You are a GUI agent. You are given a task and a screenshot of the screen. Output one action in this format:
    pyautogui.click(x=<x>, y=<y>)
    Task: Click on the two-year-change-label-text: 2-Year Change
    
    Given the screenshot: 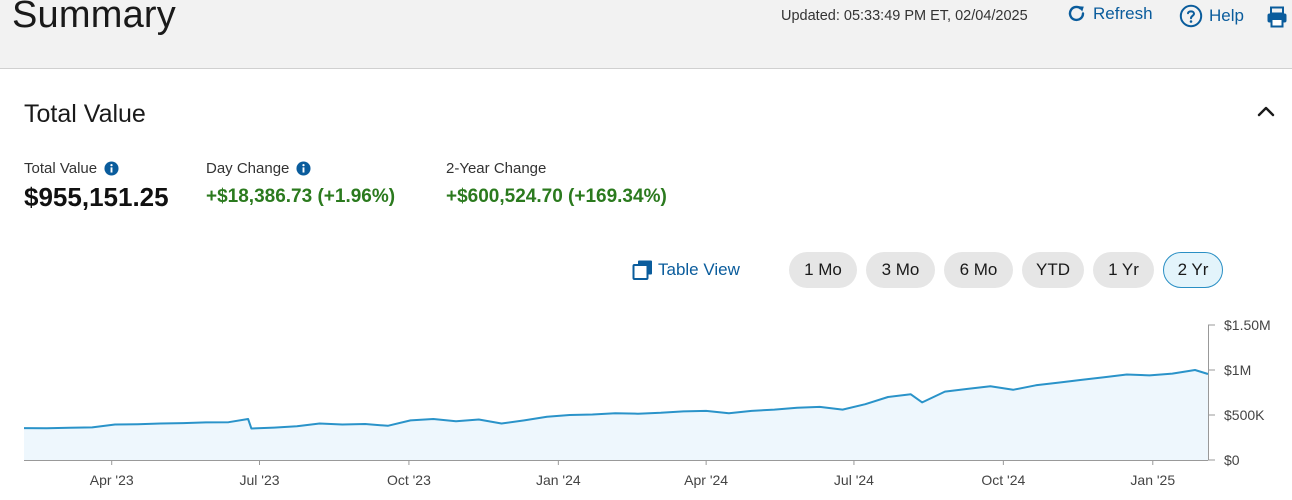 What is the action you would take?
    pyautogui.click(x=496, y=168)
    